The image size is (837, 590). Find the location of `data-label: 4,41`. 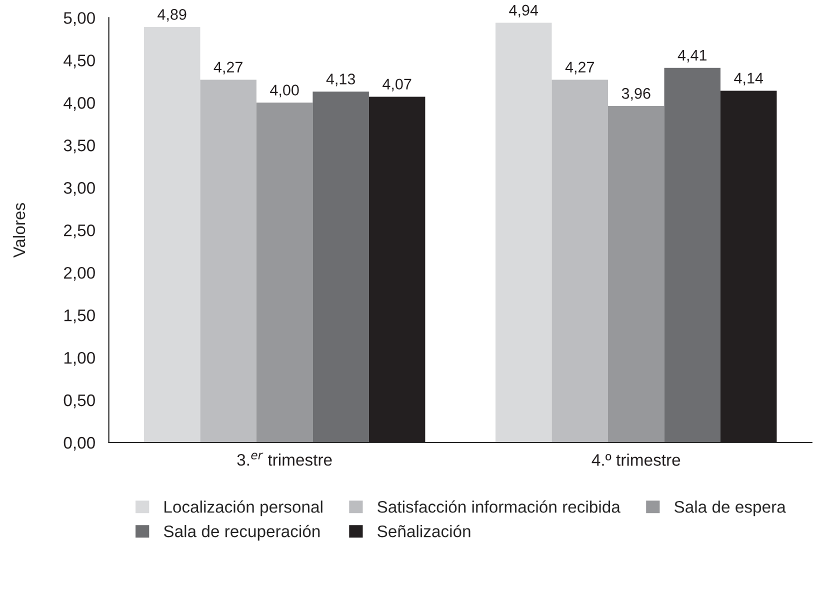

data-label: 4,41 is located at coordinates (692, 56).